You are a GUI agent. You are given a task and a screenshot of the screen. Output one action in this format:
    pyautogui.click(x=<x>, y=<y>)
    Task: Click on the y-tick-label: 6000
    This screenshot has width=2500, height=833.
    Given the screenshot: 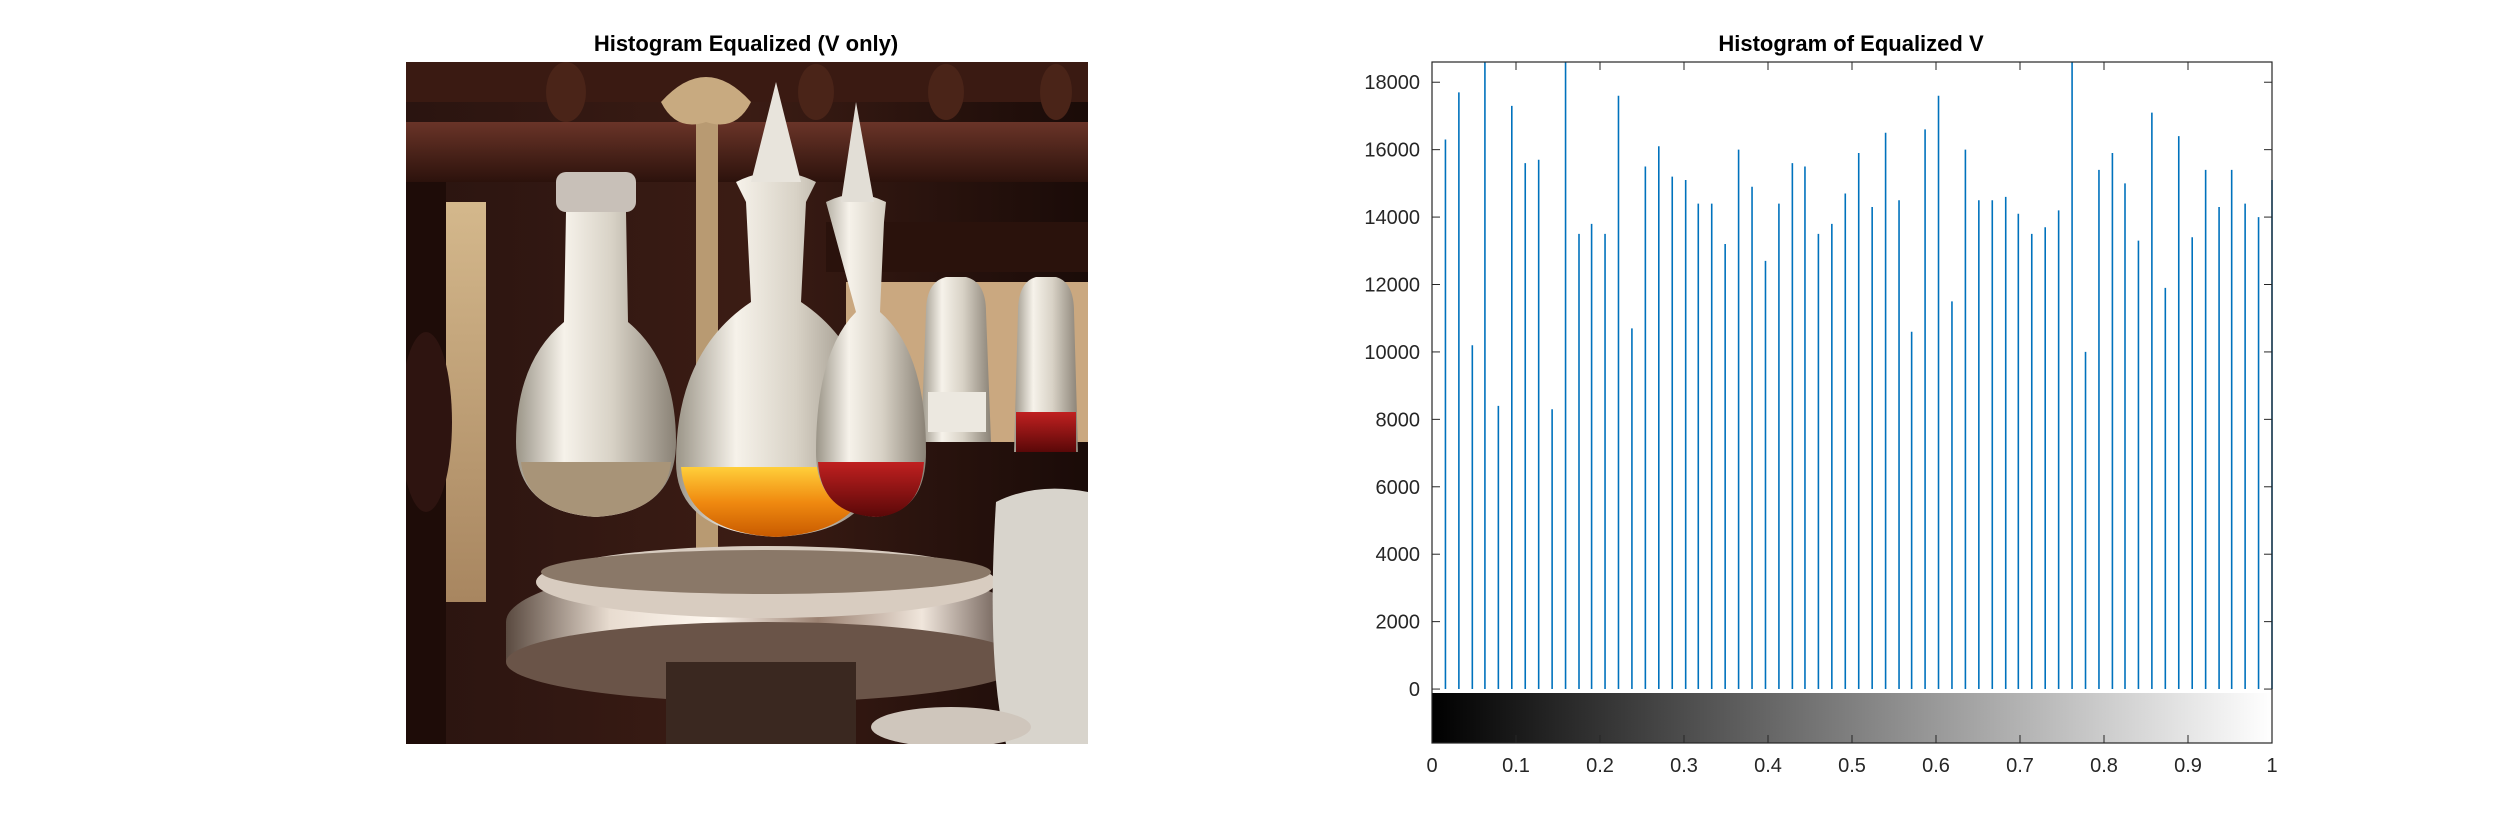 What is the action you would take?
    pyautogui.click(x=1398, y=488)
    